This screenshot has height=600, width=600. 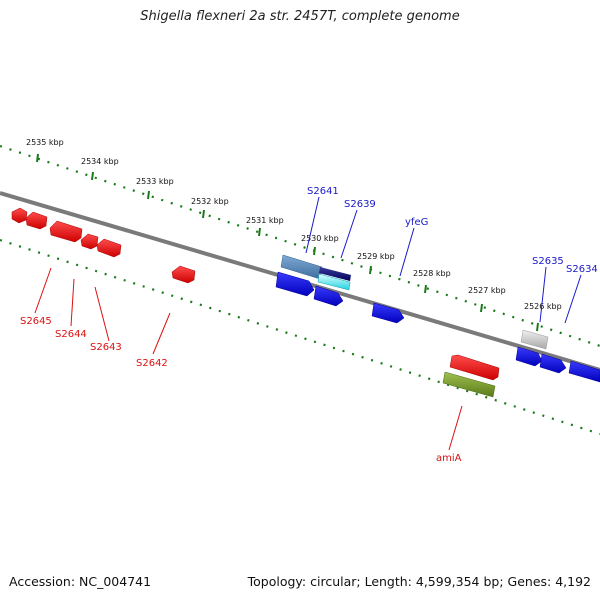 What do you see at coordinates (432, 273) in the screenshot?
I see `scale-label: 2528 kbp` at bounding box center [432, 273].